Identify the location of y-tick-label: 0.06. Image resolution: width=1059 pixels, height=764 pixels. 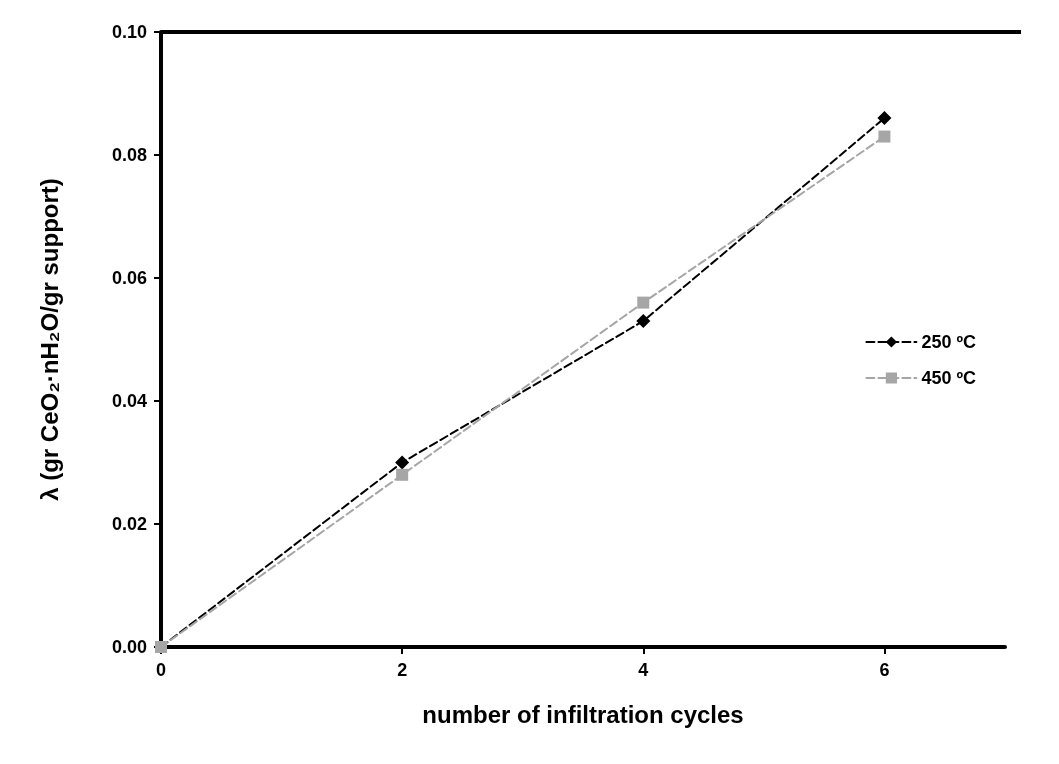
(129, 278).